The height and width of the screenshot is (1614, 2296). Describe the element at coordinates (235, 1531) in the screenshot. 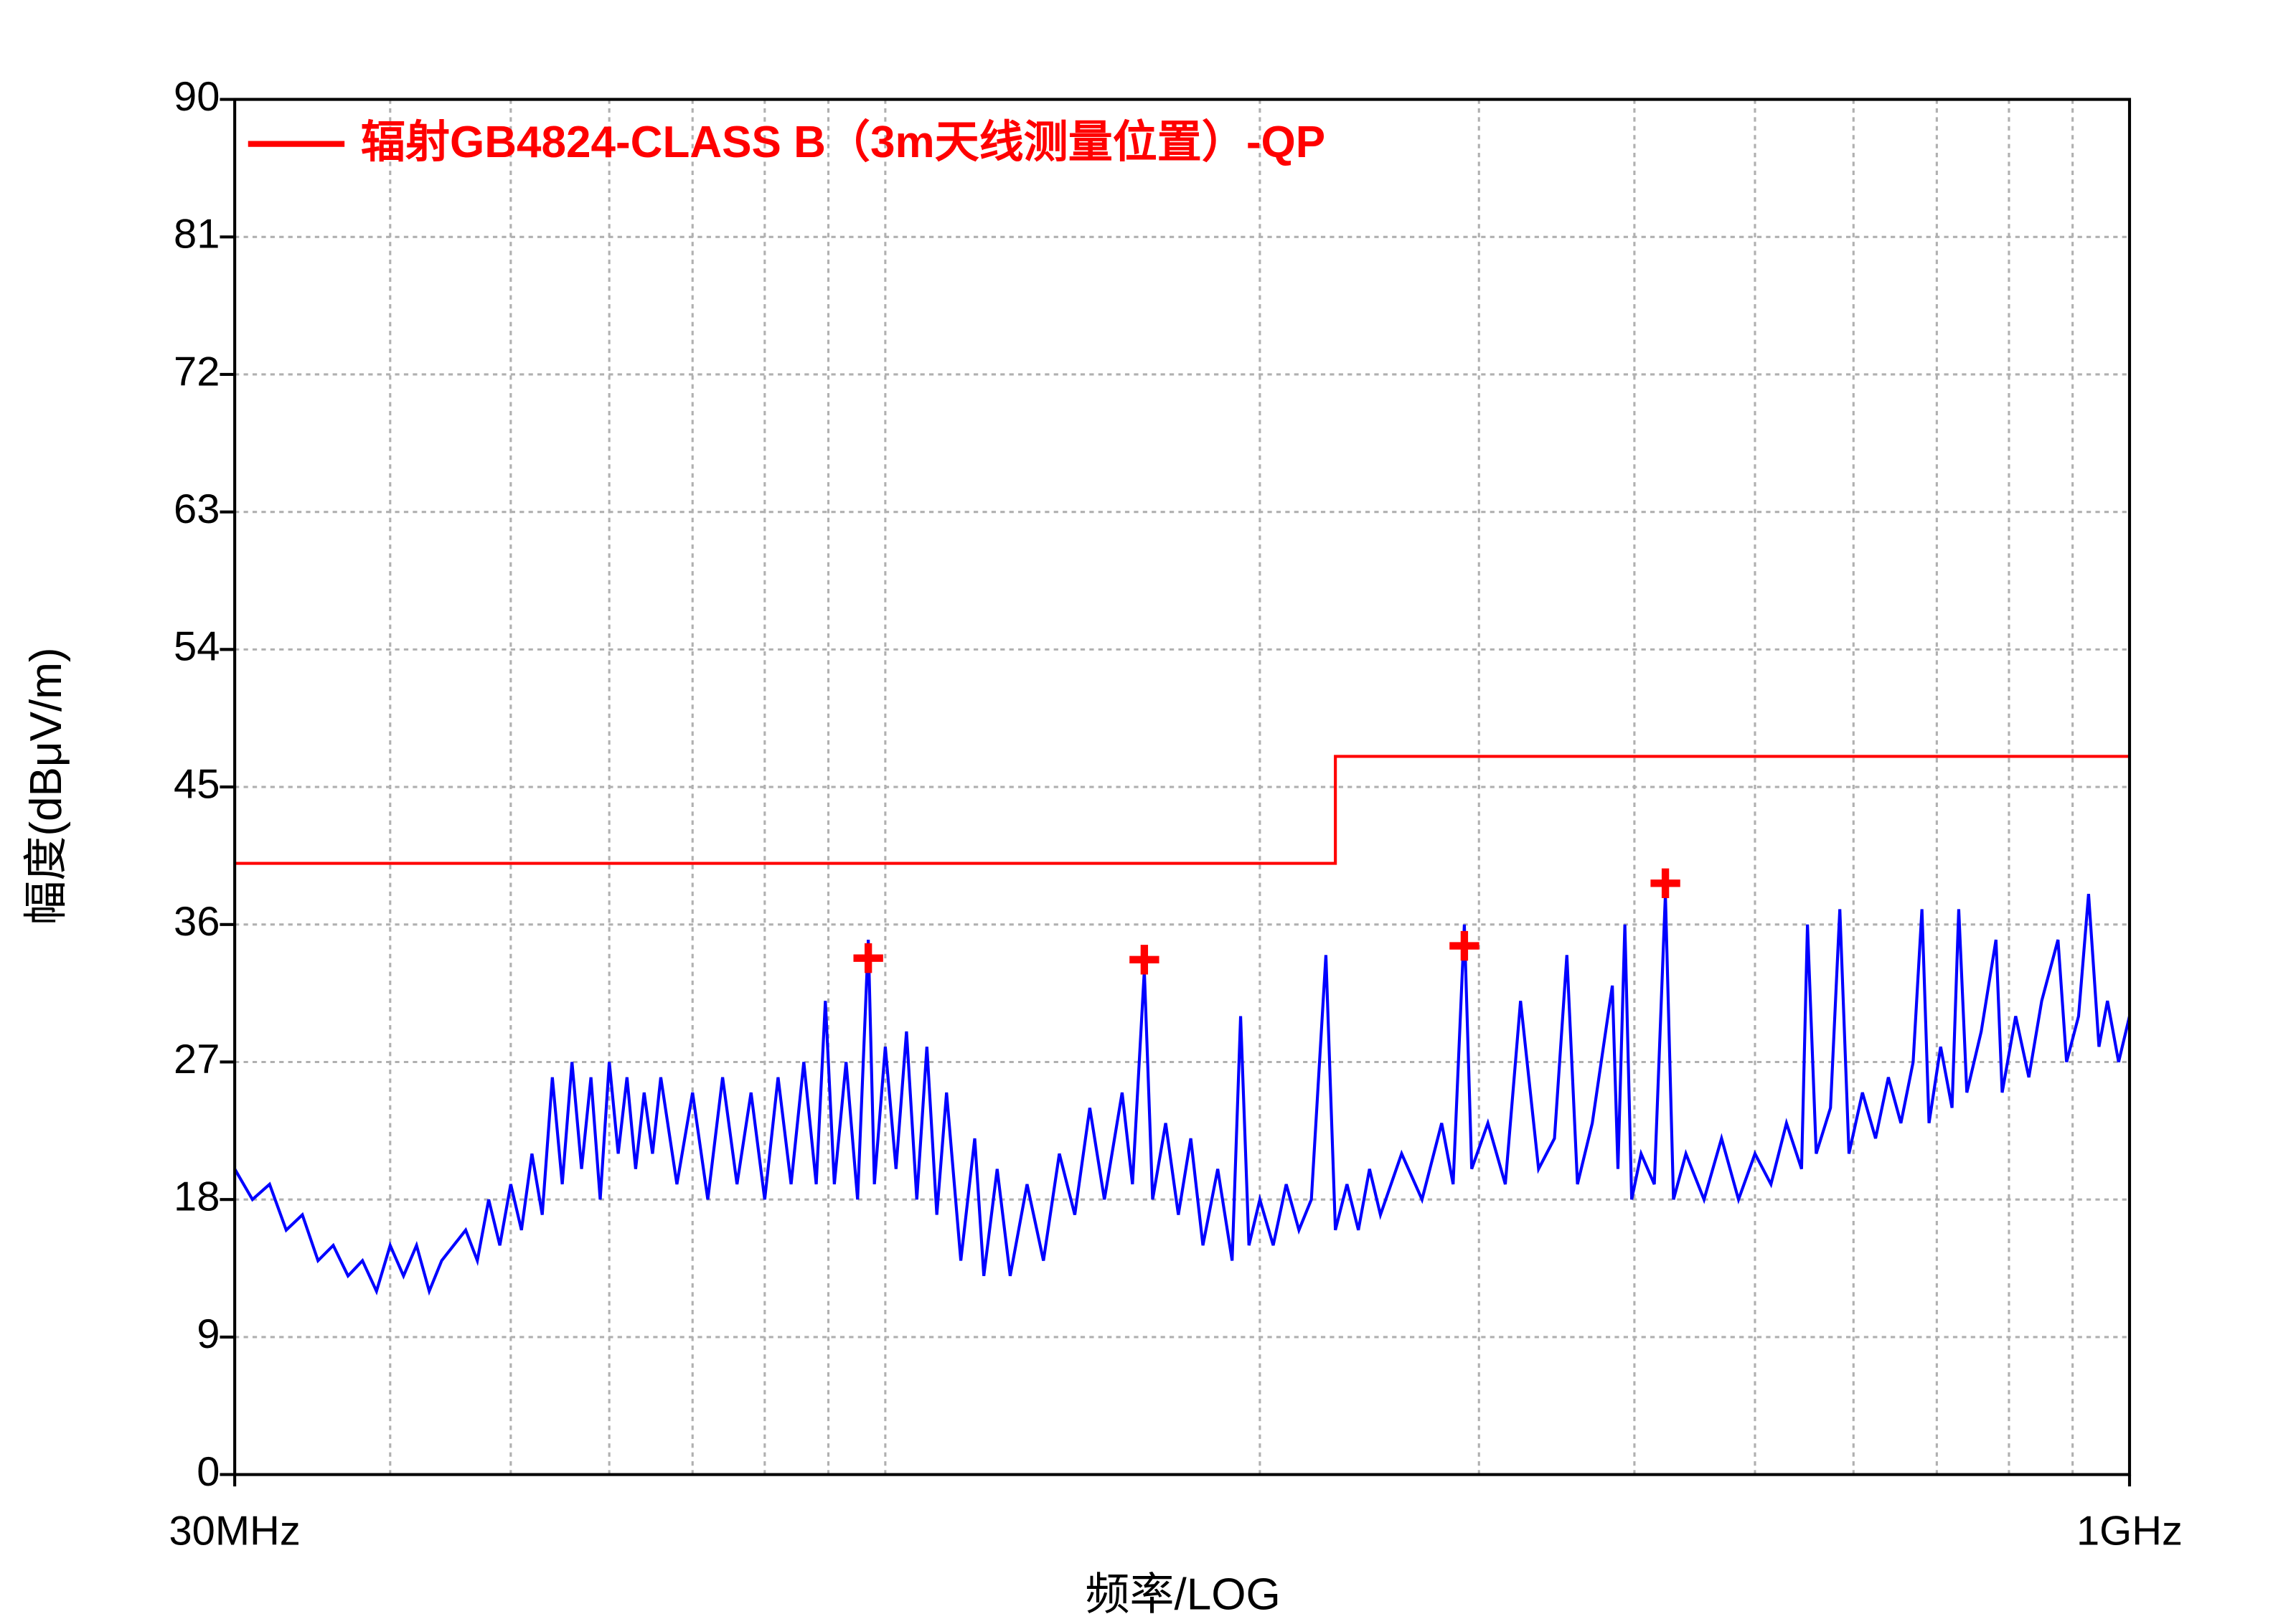

I see `x-tick-label: 30MHz` at that location.